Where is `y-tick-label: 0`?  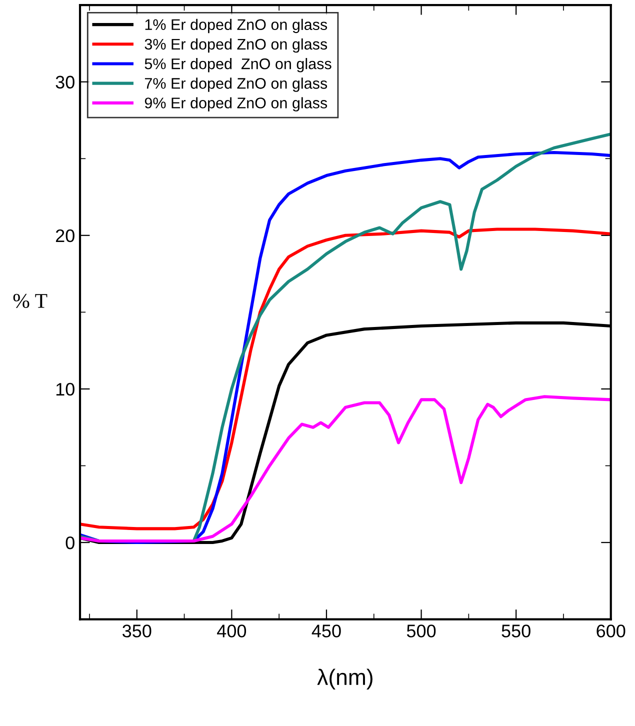 y-tick-label: 0 is located at coordinates (70, 543).